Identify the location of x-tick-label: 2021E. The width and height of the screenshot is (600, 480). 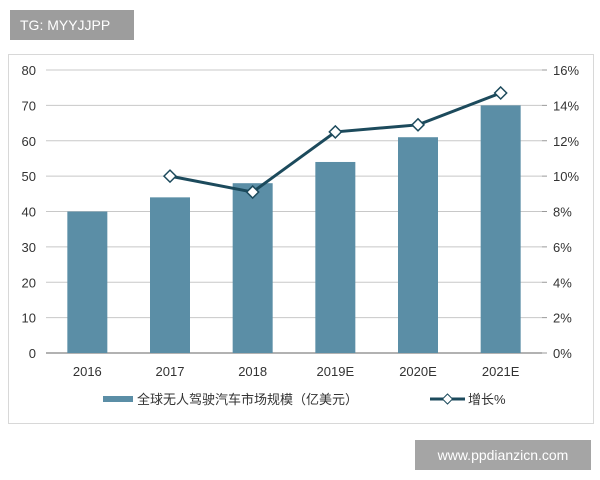
(501, 371).